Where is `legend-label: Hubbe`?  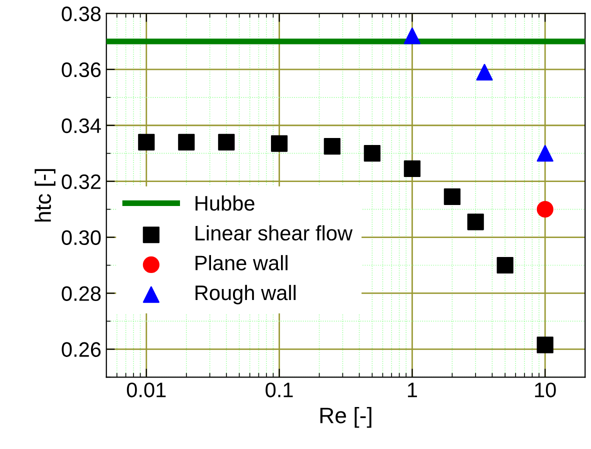 legend-label: Hubbe is located at coordinates (225, 203).